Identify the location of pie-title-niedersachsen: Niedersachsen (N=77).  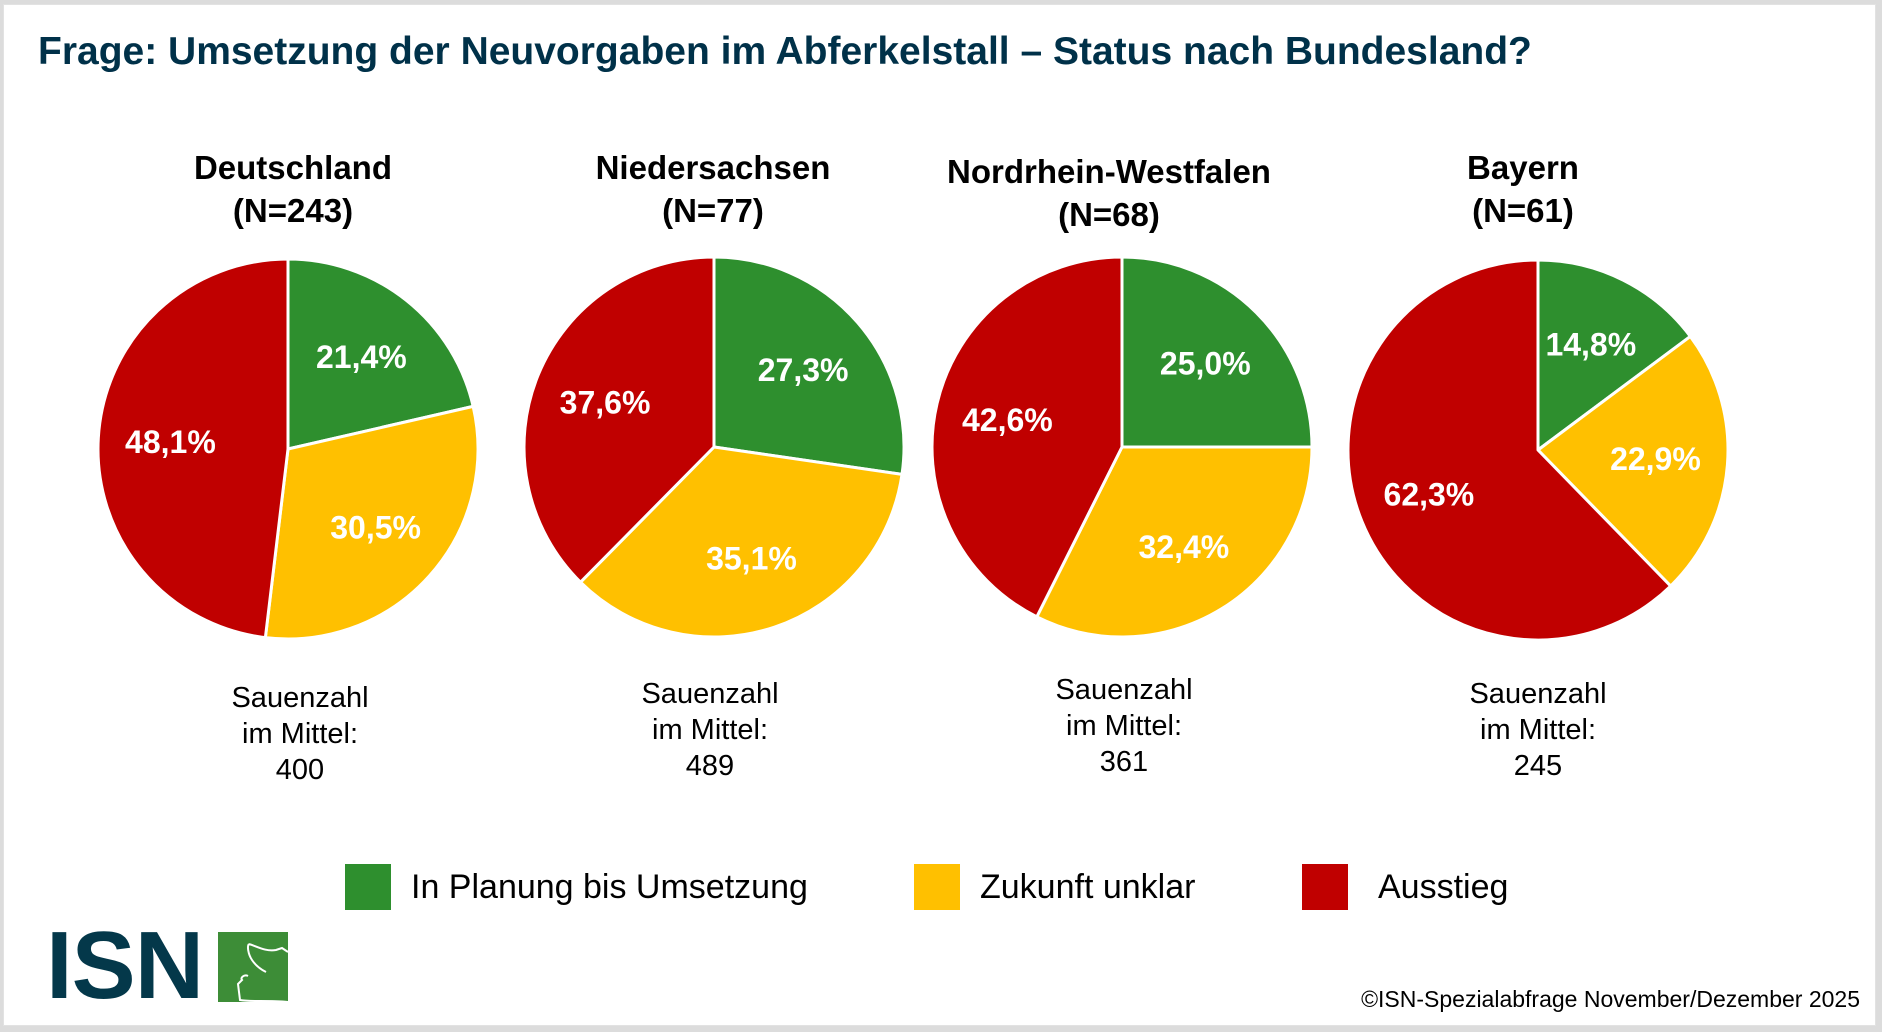
(713, 189).